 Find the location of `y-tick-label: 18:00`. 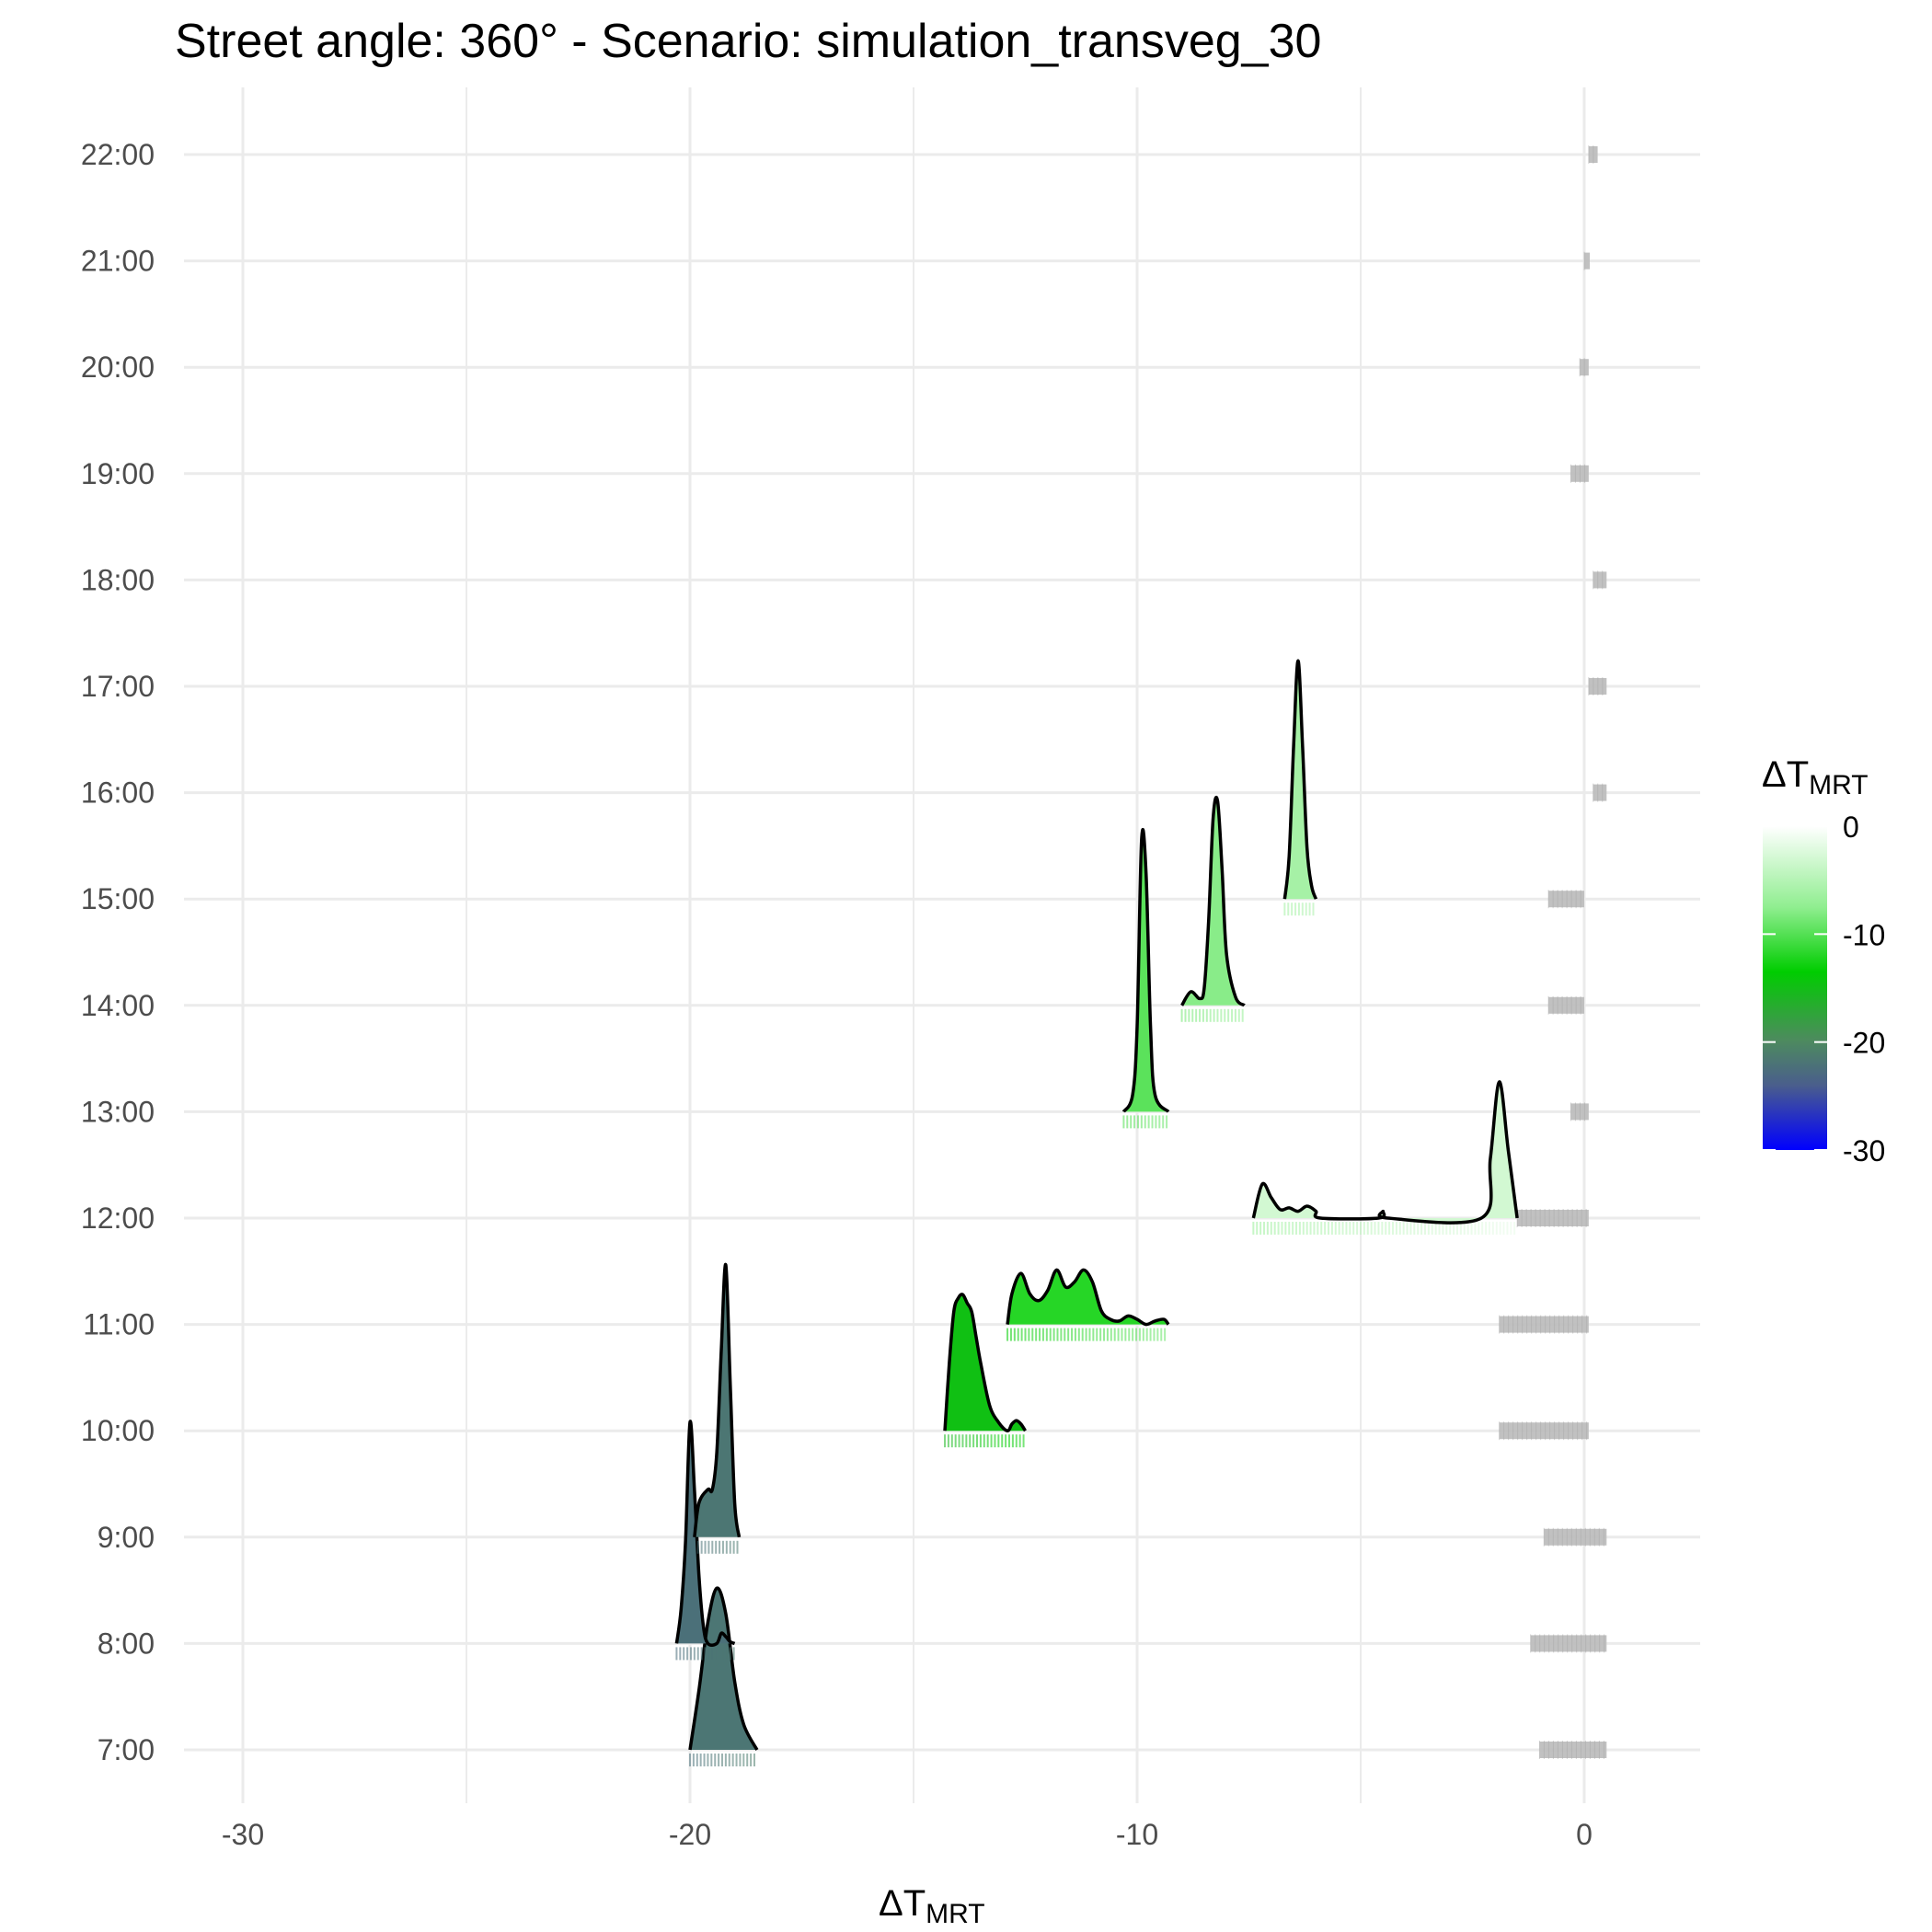

y-tick-label: 18:00 is located at coordinates (118, 579).